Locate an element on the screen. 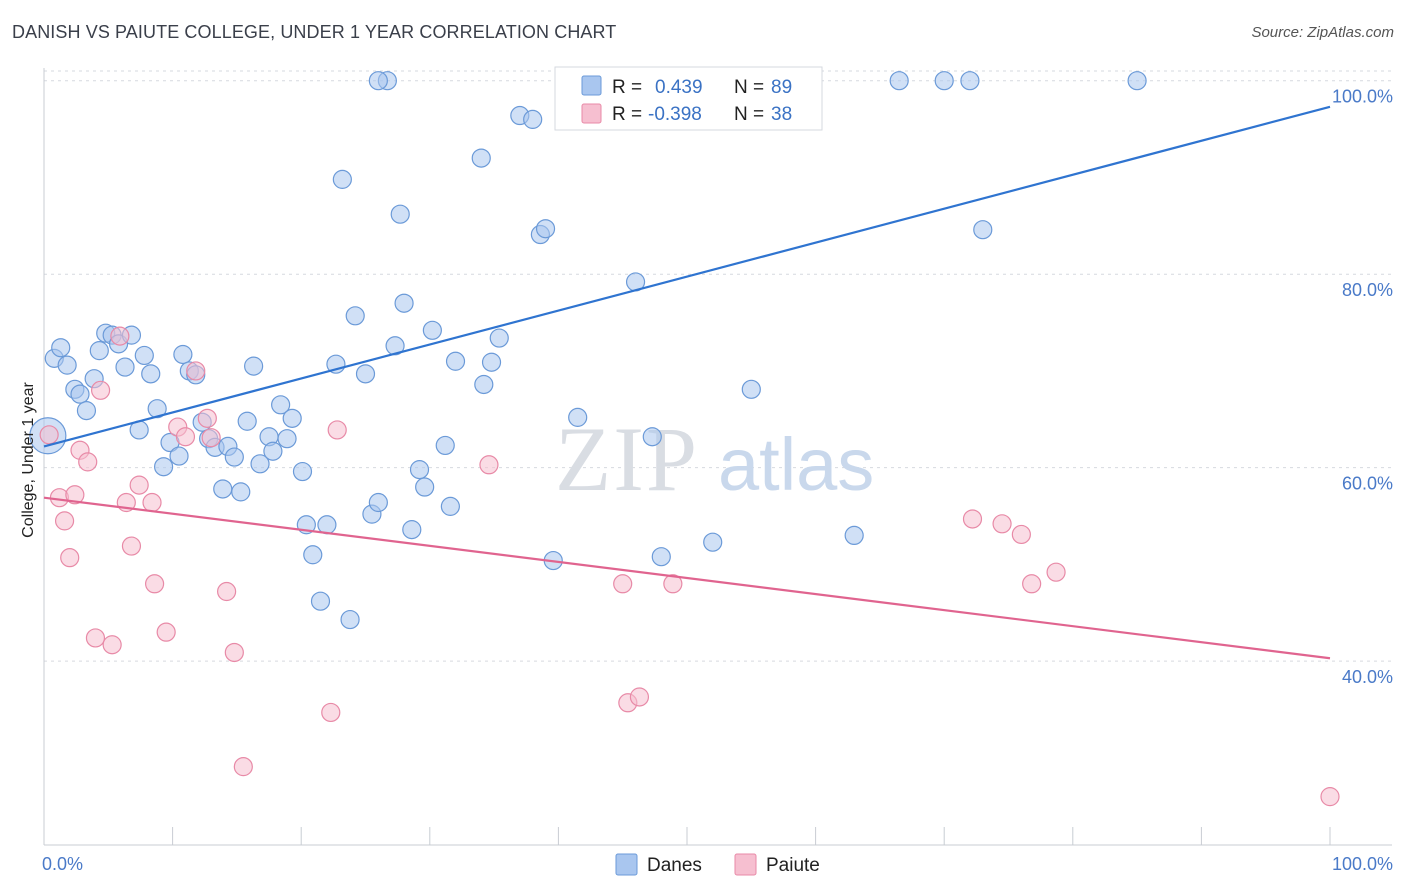 The height and width of the screenshot is (892, 1406). paiute-bottom-swatch is located at coordinates (745, 864).